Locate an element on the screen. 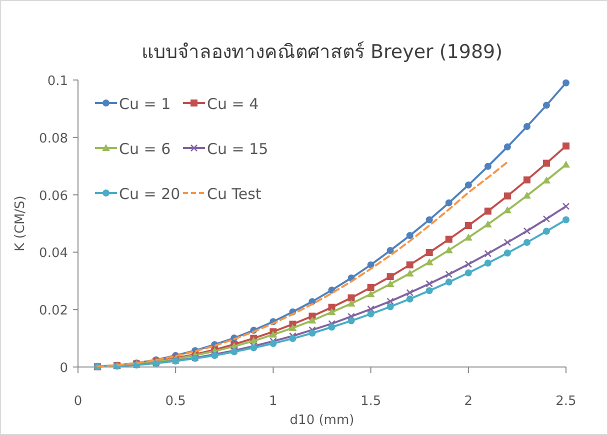  legend-label: Cu = 4 is located at coordinates (233, 104).